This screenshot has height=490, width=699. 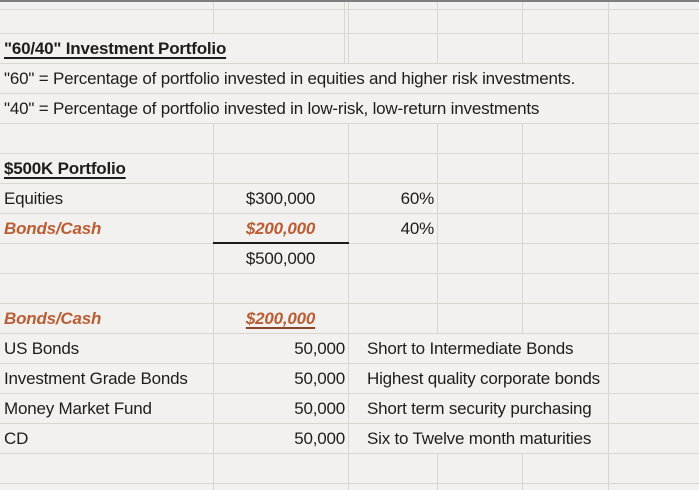 What do you see at coordinates (113, 48) in the screenshot?
I see `cell-title: "60/40" Investment Portfolio` at bounding box center [113, 48].